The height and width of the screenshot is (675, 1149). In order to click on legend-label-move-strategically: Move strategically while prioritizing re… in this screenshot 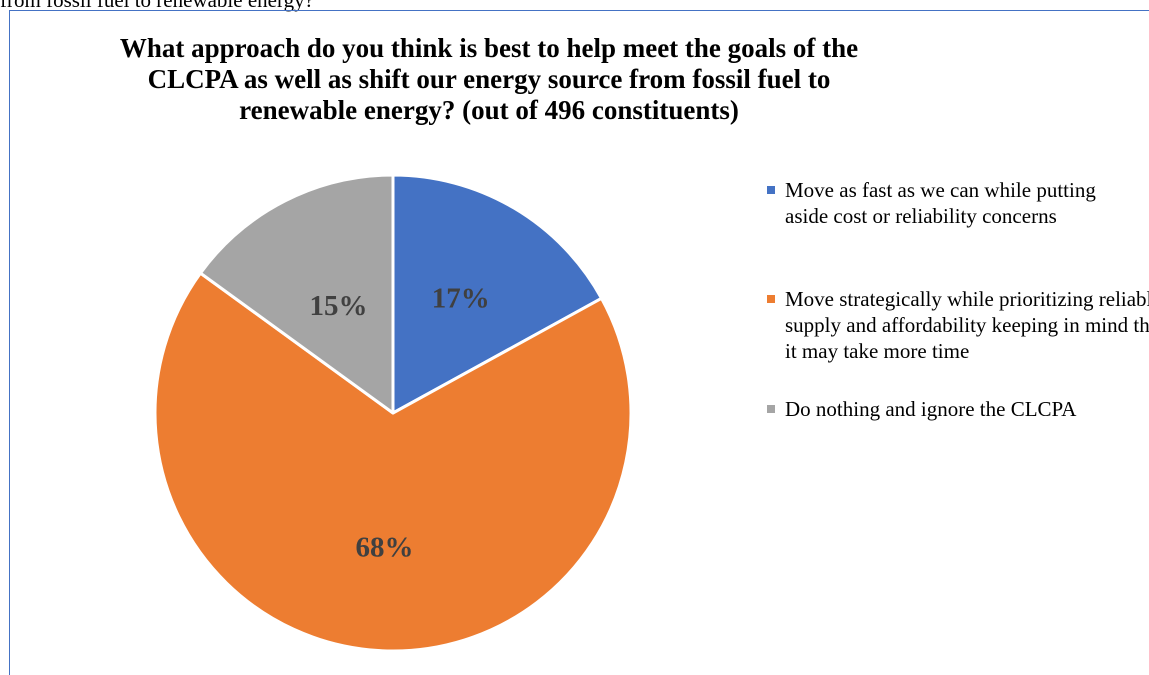, I will do `click(967, 325)`.